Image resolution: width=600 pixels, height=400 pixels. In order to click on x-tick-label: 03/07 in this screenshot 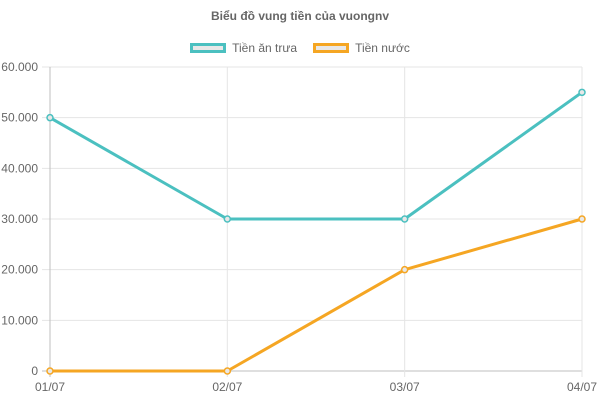, I will do `click(405, 387)`.